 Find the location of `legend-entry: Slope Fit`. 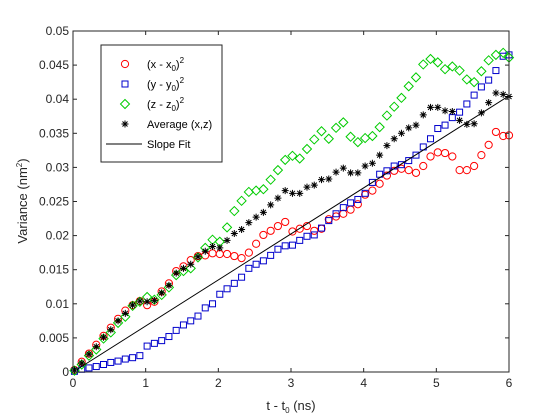

legend-entry: Slope Fit is located at coordinates (148, 145).